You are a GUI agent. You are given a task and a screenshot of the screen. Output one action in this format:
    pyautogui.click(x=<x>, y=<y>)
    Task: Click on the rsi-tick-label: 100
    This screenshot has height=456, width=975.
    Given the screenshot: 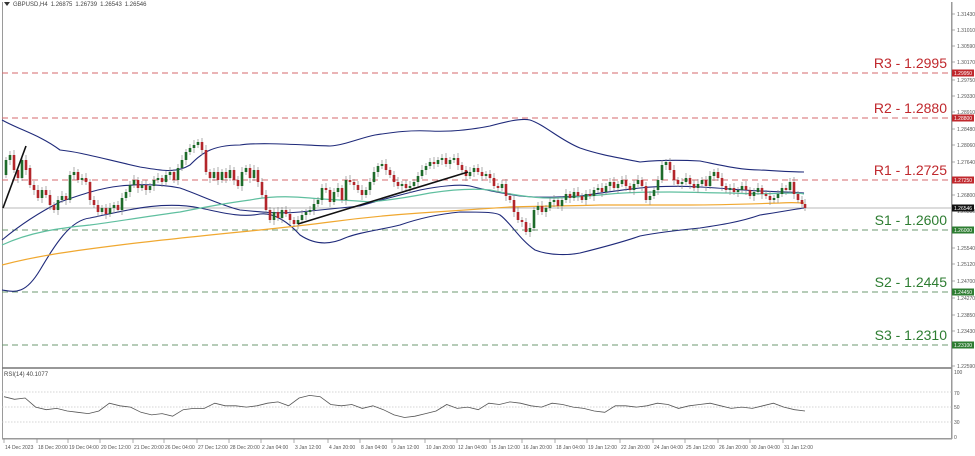 What is the action you would take?
    pyautogui.click(x=958, y=373)
    